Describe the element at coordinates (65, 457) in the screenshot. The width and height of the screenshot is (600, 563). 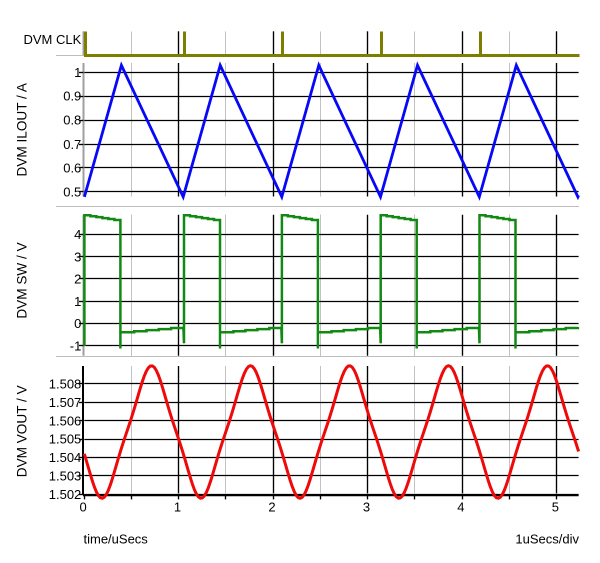
I see `svg-text: 1.504` at that location.